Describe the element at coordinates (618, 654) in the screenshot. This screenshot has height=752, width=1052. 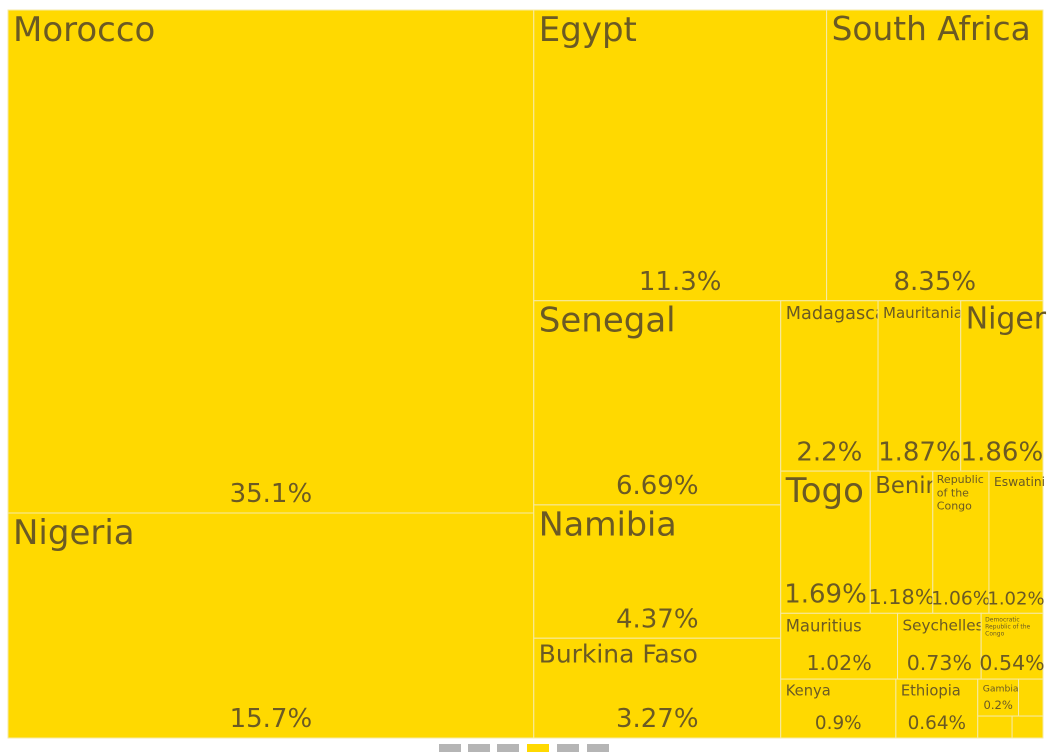
I see `tile-label: Burkina Faso` at that location.